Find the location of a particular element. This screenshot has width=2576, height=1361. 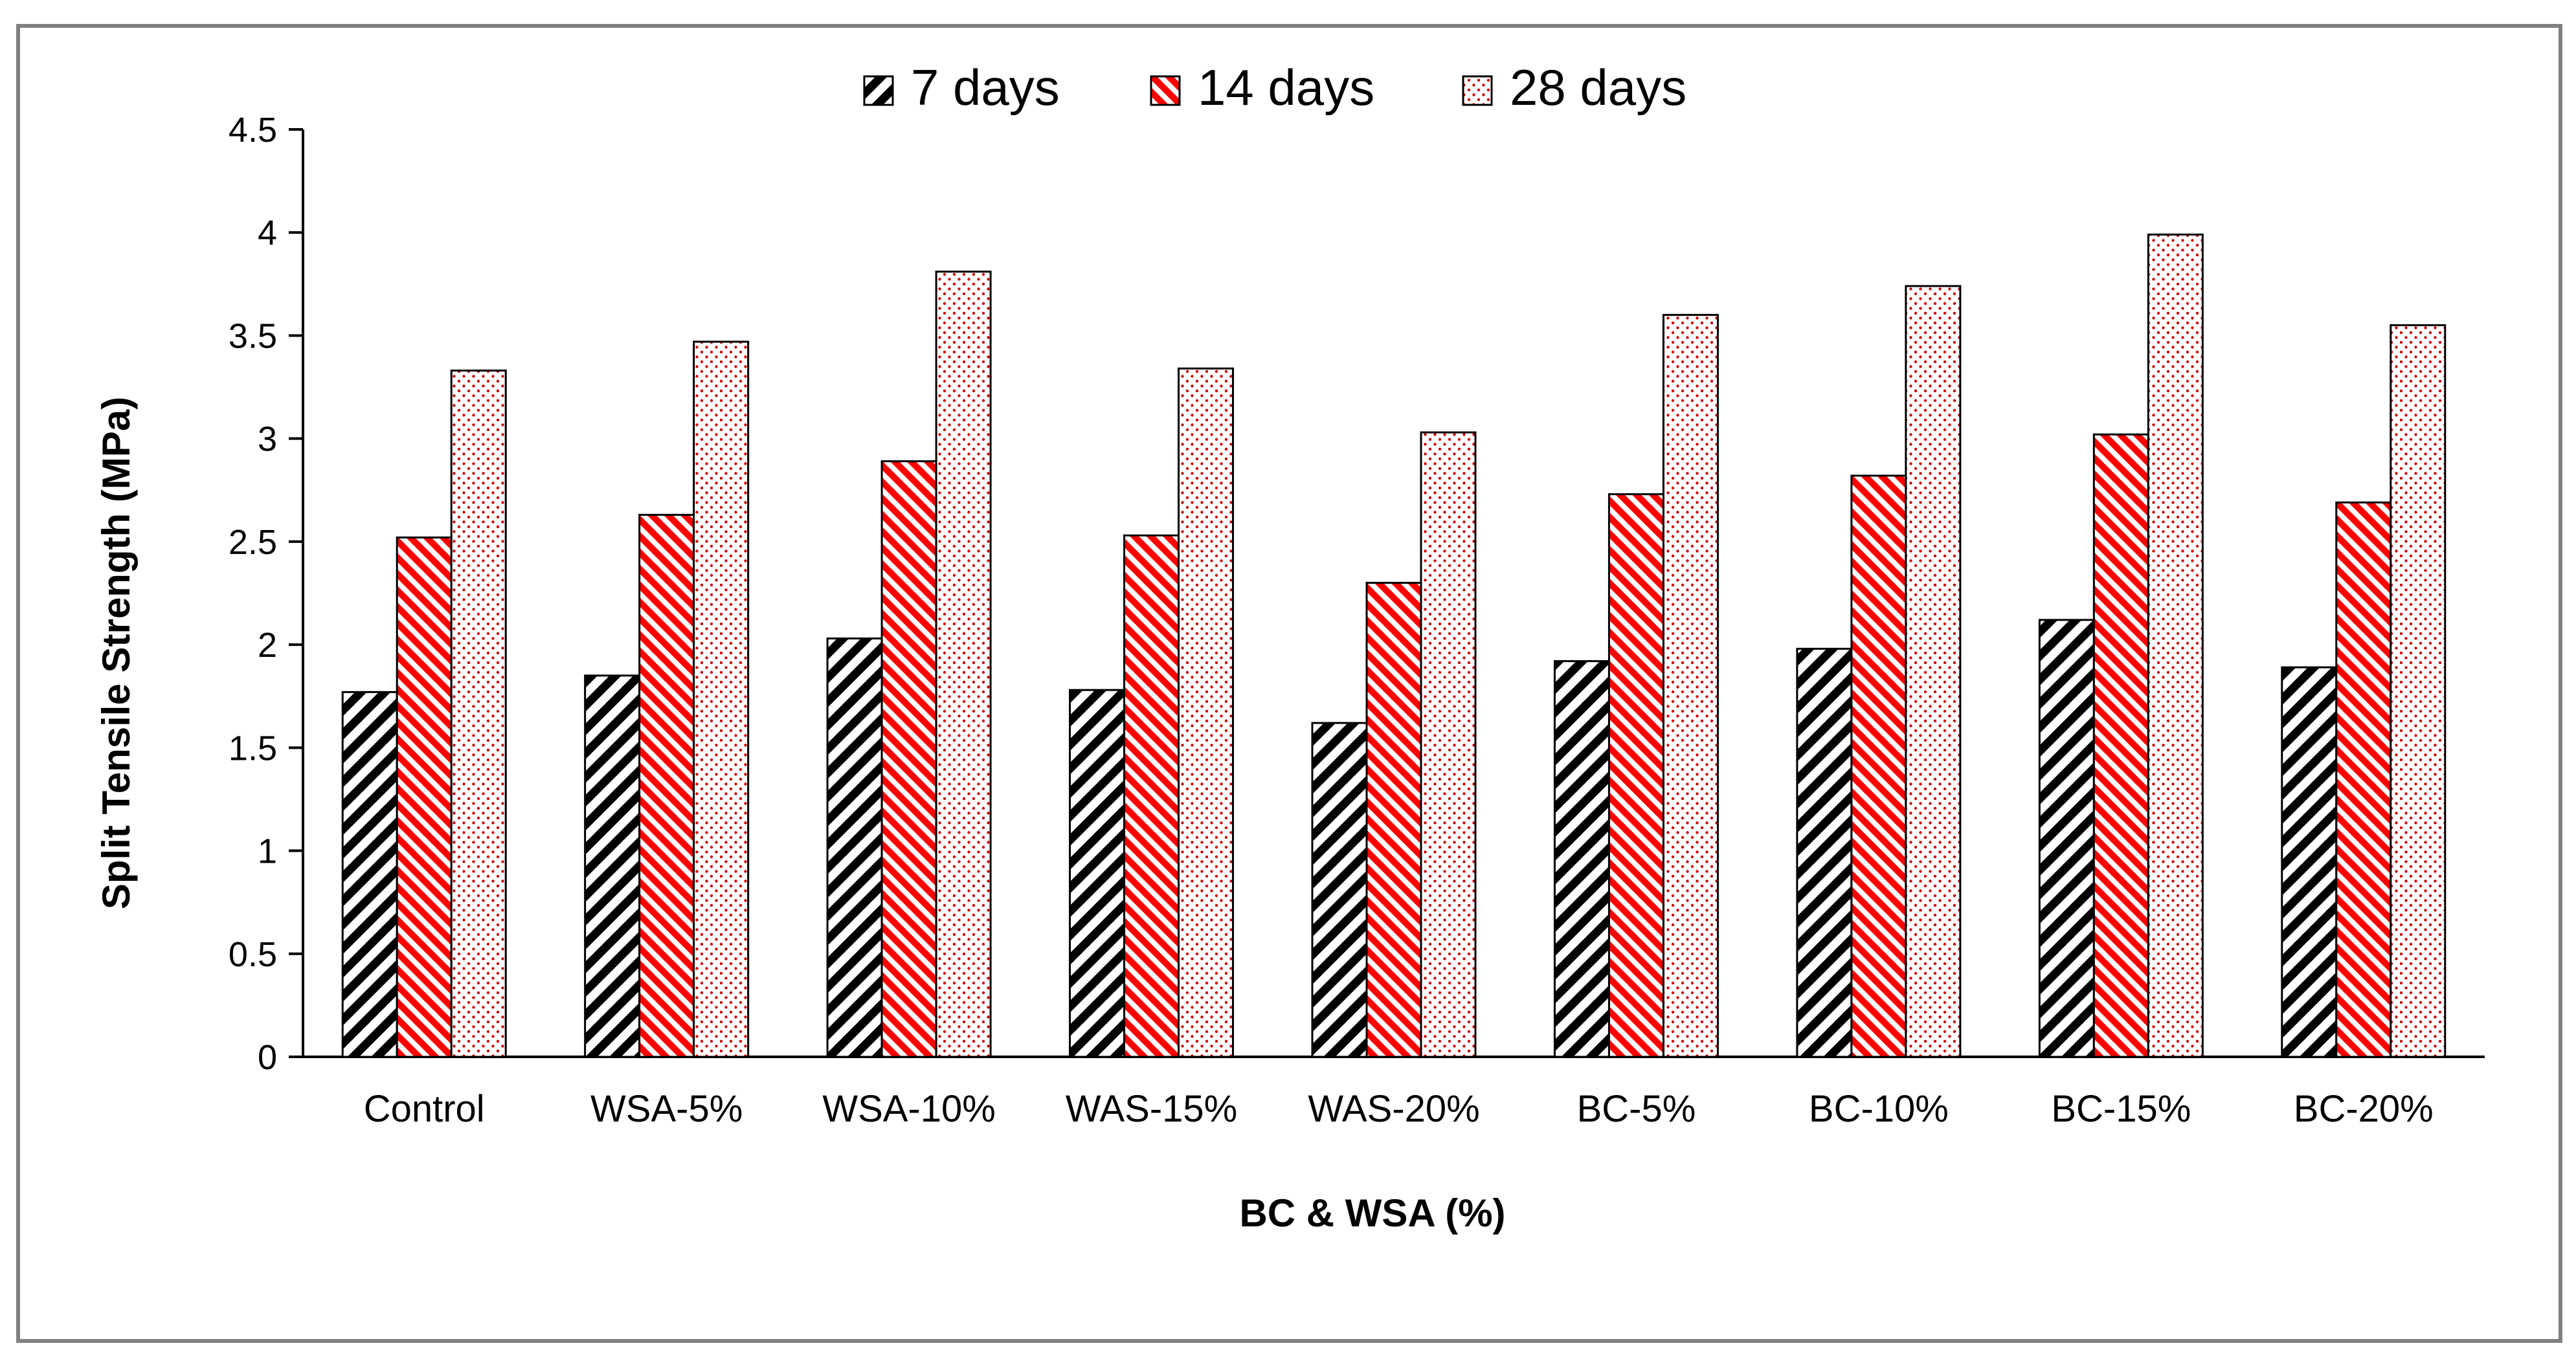

y-tick-label: 0 is located at coordinates (267, 1057).